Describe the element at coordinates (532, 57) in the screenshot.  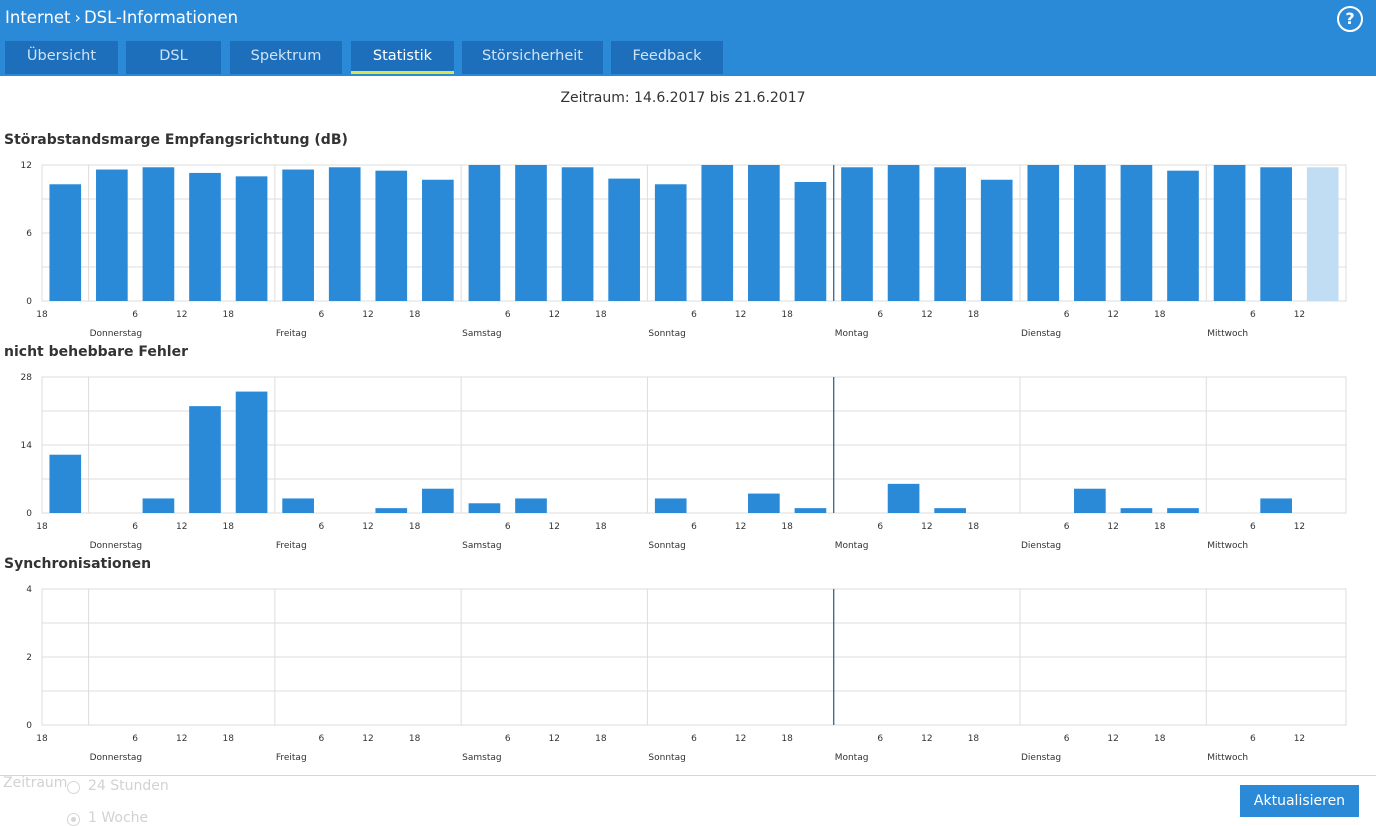
I see `tab-stoersicherheit: Störsicherheit` at that location.